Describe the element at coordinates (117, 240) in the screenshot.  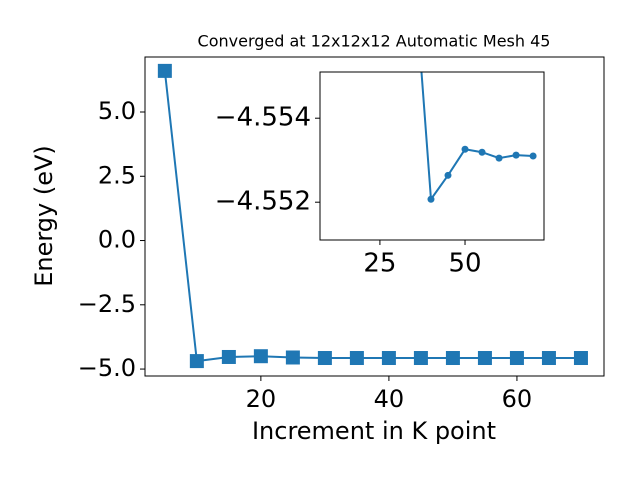
I see `y-tick-label: 0.0` at that location.